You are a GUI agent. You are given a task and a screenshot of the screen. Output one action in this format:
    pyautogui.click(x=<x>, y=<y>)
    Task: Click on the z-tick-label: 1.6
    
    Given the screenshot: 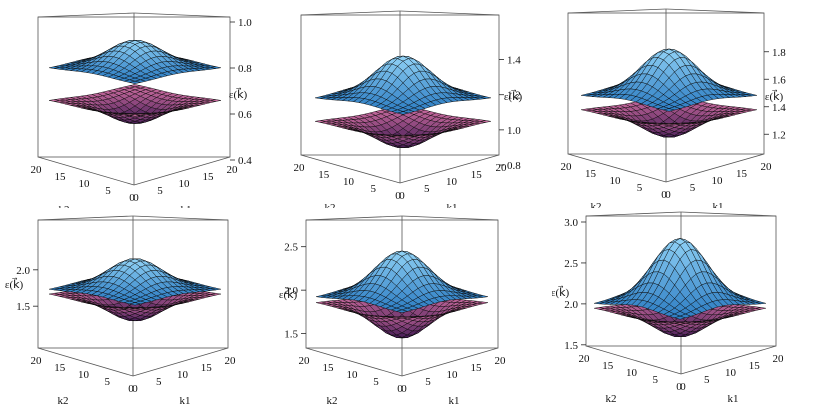 What is the action you would take?
    pyautogui.click(x=779, y=80)
    